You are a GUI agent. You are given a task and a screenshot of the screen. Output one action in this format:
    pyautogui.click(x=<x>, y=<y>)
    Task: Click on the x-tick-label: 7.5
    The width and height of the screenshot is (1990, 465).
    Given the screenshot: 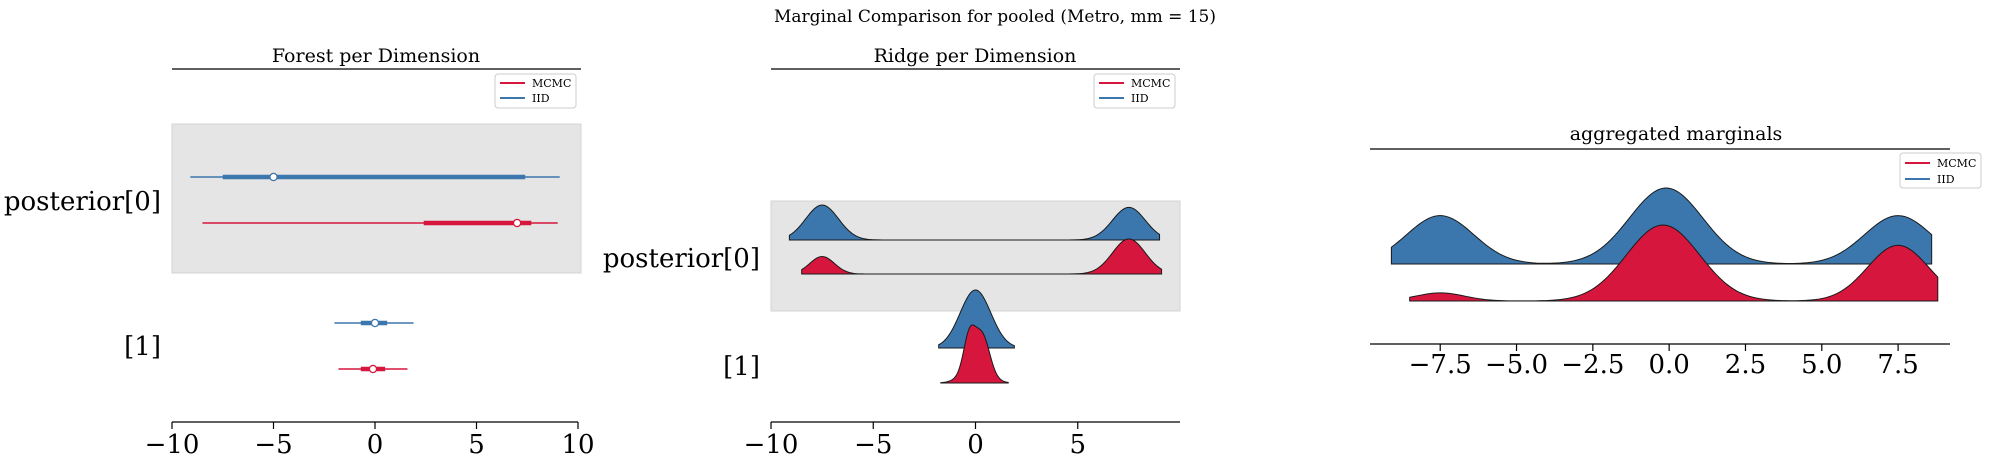 What is the action you would take?
    pyautogui.click(x=1897, y=365)
    